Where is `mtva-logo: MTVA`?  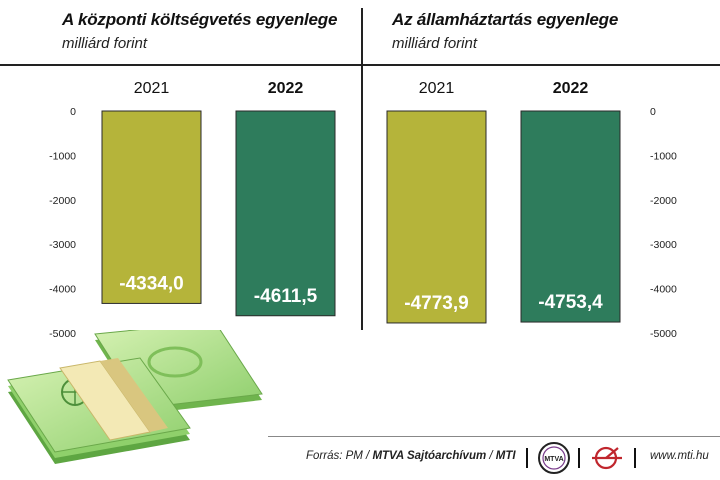 mtva-logo: MTVA is located at coordinates (554, 458).